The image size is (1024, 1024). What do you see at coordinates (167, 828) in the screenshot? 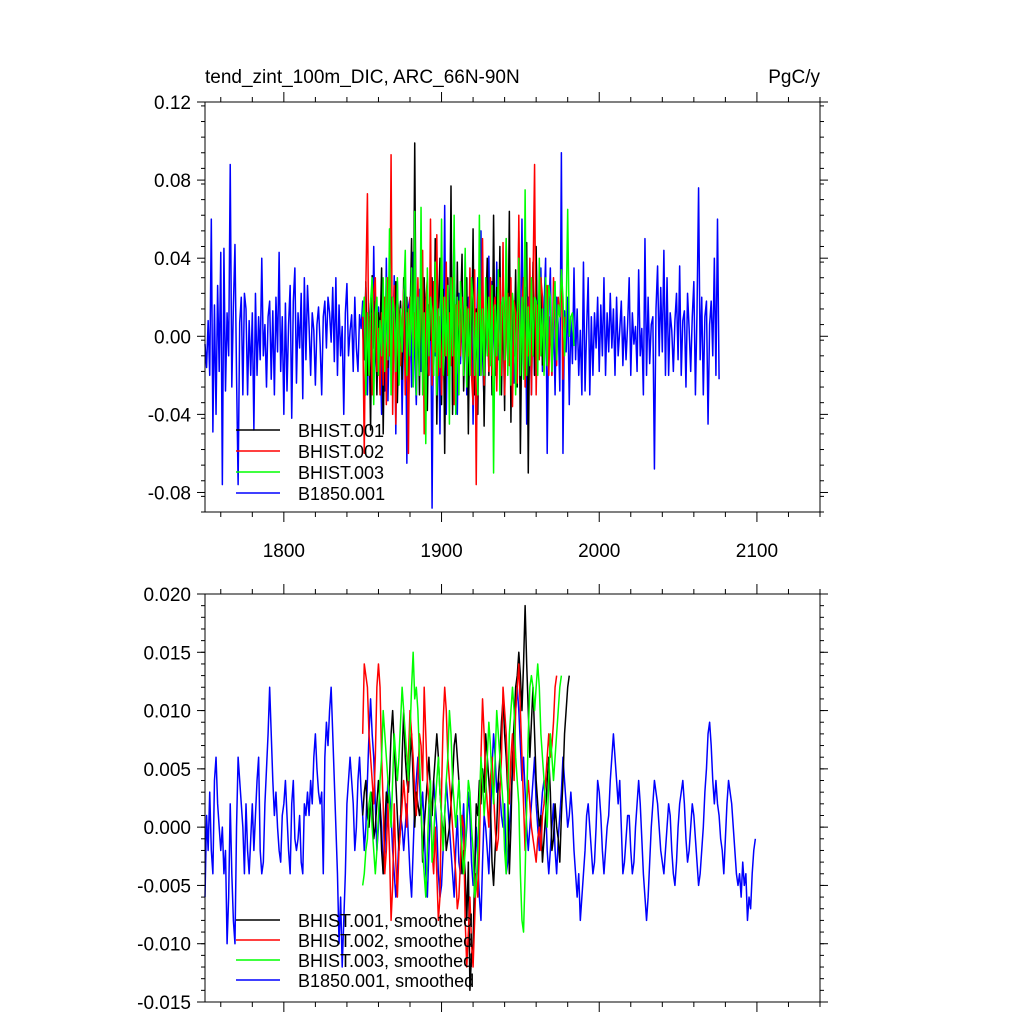
I see `y-tick-label: 0.000` at bounding box center [167, 828].